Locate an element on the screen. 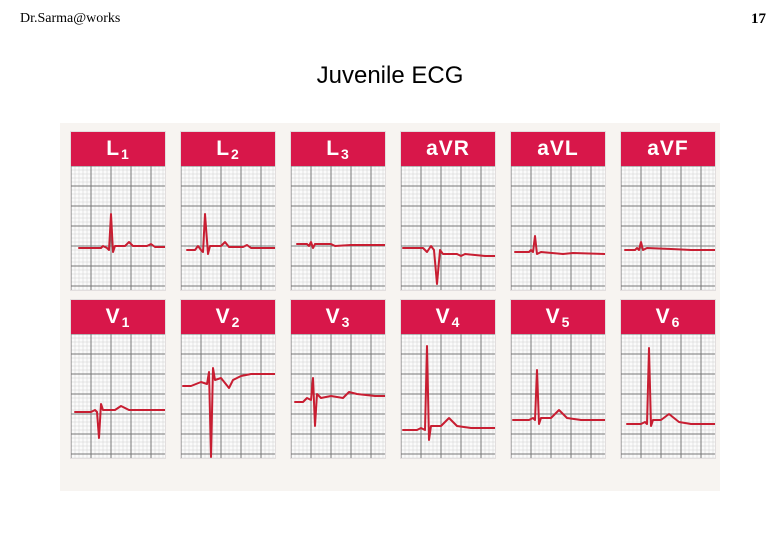 Image resolution: width=780 pixels, height=540 pixels. lead-panel-v3: V3 is located at coordinates (338, 379).